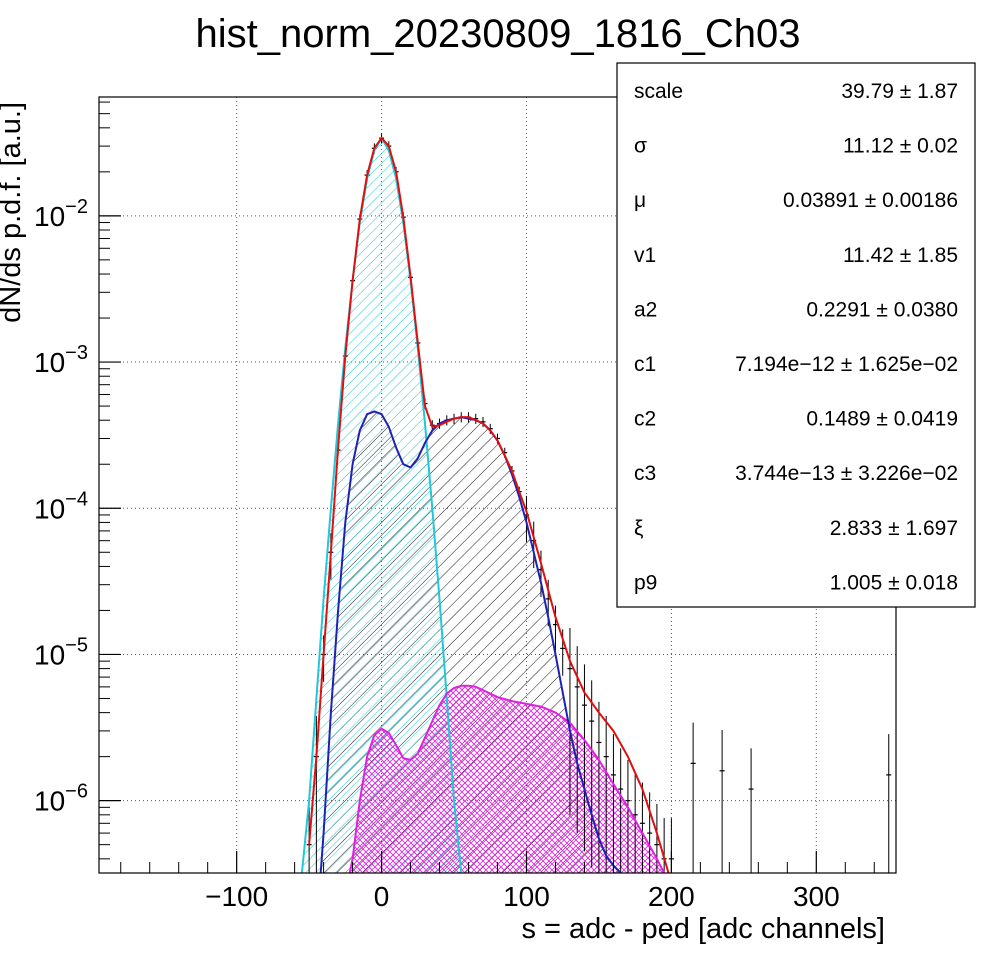  What do you see at coordinates (882, 309) in the screenshot?
I see `stat-value: 0.2291 ± 0.0380` at bounding box center [882, 309].